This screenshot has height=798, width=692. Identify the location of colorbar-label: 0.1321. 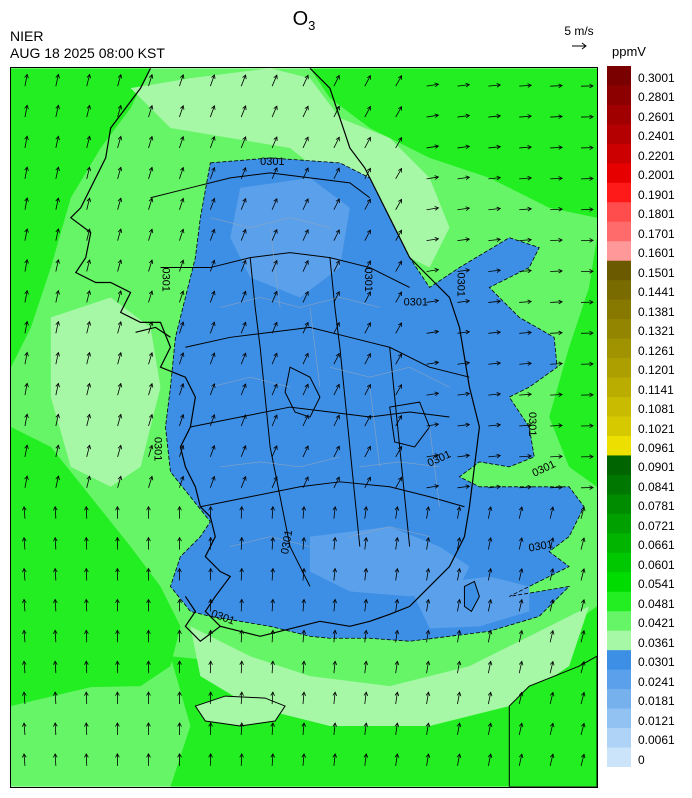
(656, 331).